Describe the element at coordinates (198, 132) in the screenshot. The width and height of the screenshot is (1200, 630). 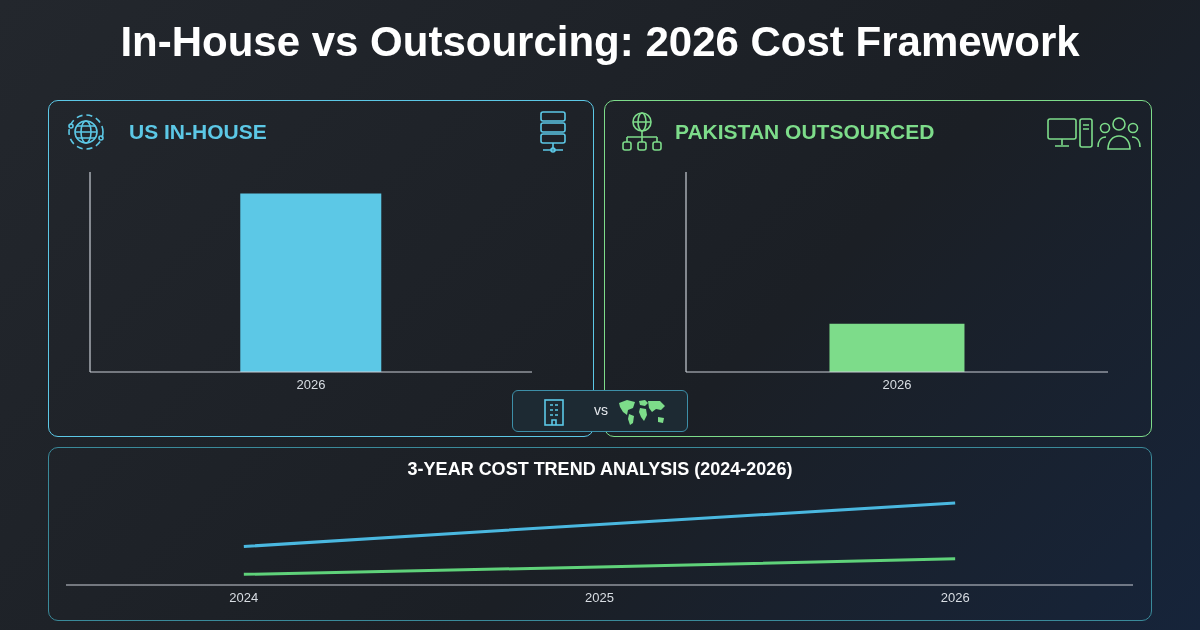
I see `legend-label: US IN-HOUSE` at that location.